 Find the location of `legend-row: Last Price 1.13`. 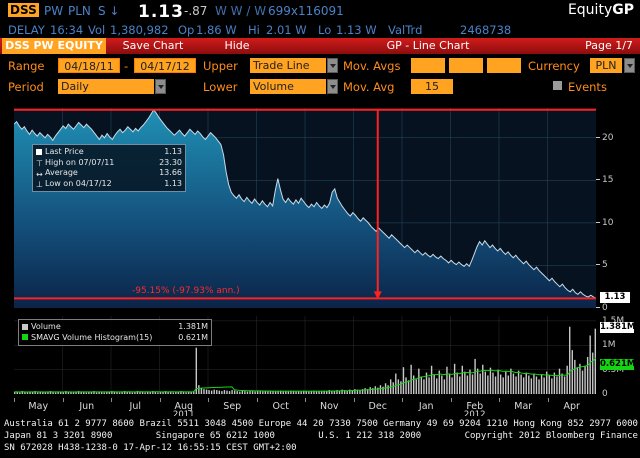

legend-row: Last Price 1.13 is located at coordinates (109, 152).